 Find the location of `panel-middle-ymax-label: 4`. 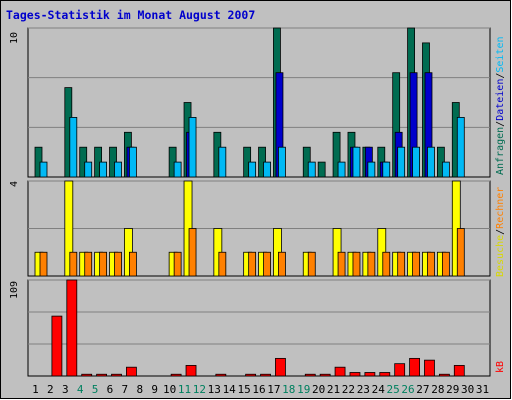

panel-middle-ymax-label: 4 is located at coordinates (14, 184).